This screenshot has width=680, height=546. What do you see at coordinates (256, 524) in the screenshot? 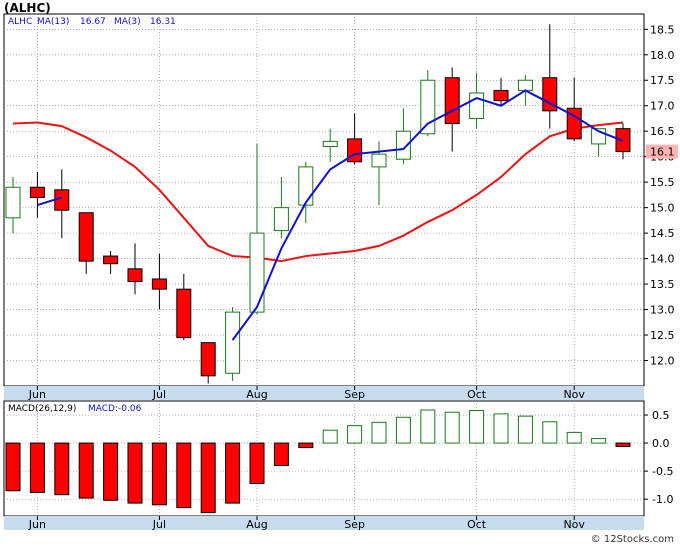
I see `macd-x-tick-label: Aug` at bounding box center [256, 524].